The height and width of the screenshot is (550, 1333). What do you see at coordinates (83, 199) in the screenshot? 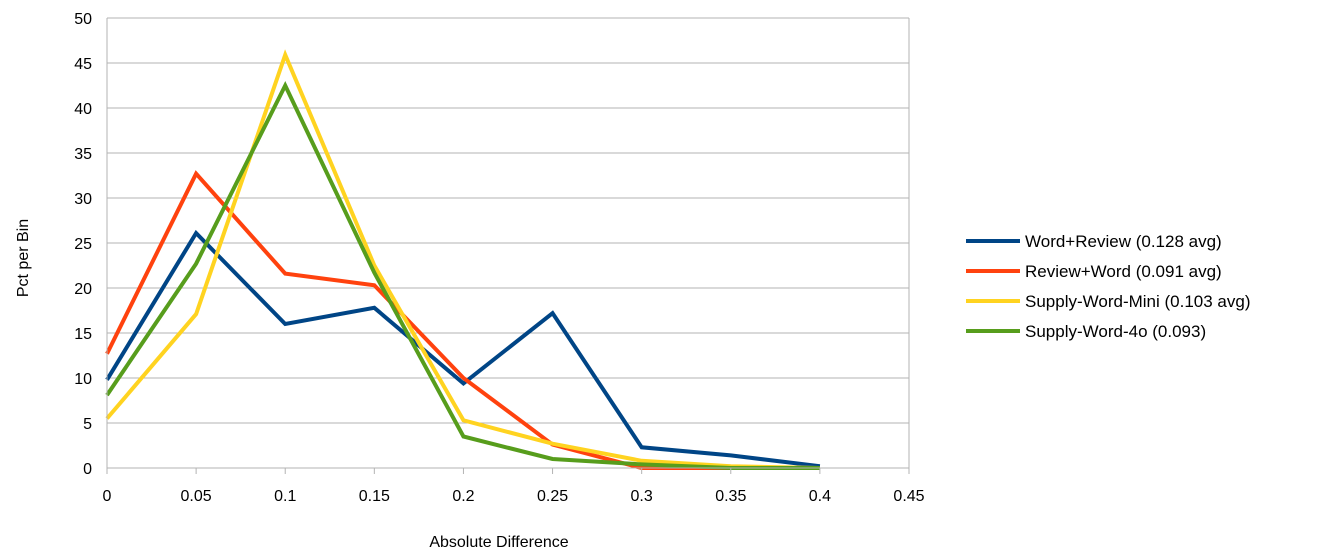
I see `y-tick-label: 30` at bounding box center [83, 199].